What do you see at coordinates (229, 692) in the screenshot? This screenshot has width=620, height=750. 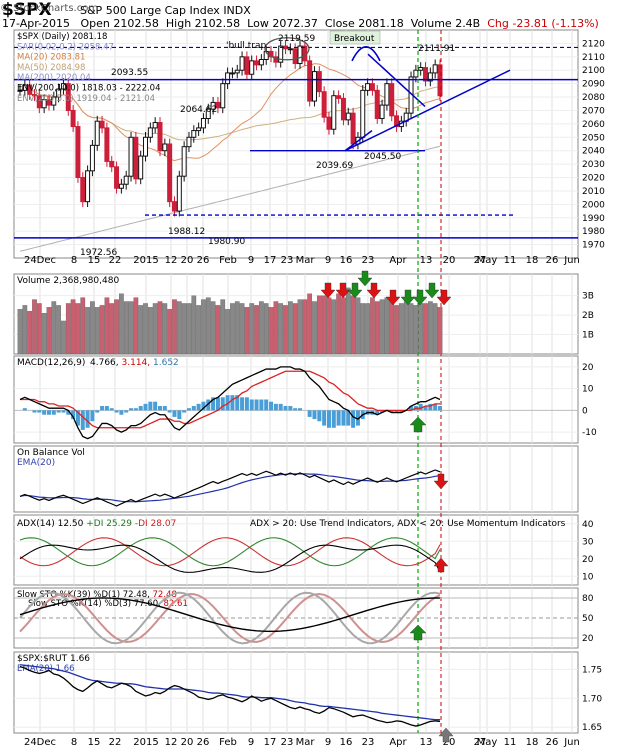 I see `ratio-ema-line` at bounding box center [229, 692].